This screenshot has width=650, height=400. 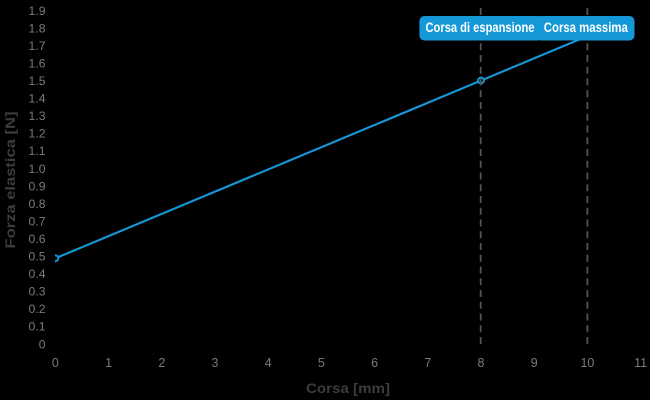 I want to click on svg-text: 9, so click(x=534, y=363).